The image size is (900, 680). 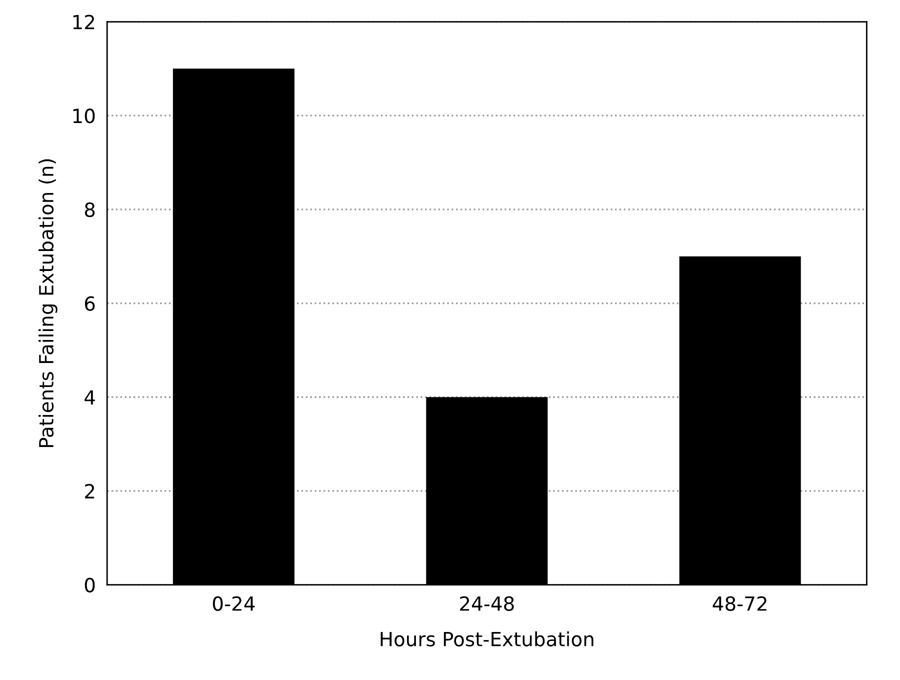 What do you see at coordinates (48, 303) in the screenshot?
I see `y-axis-title: Patients Failing Extubation (n)` at bounding box center [48, 303].